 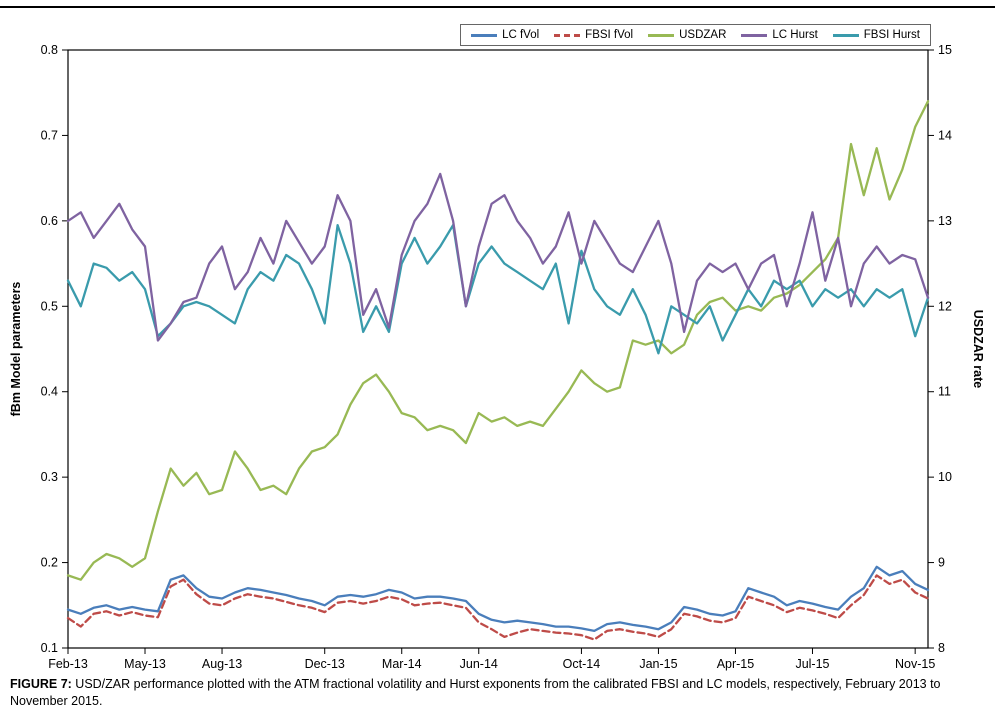 What do you see at coordinates (609, 35) in the screenshot?
I see `legend-label: FBSI fVol` at bounding box center [609, 35].